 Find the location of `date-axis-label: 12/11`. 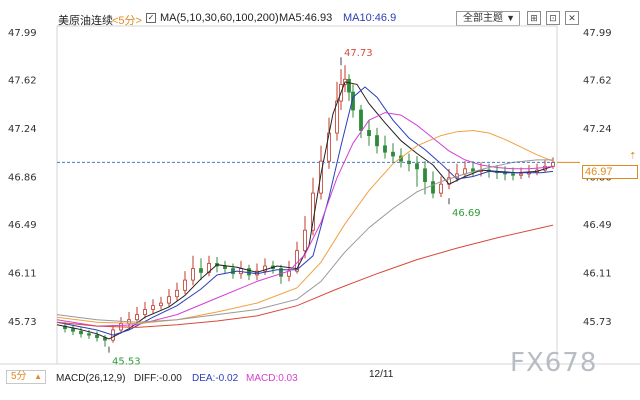

date-axis-label: 12/11 is located at coordinates (381, 374).